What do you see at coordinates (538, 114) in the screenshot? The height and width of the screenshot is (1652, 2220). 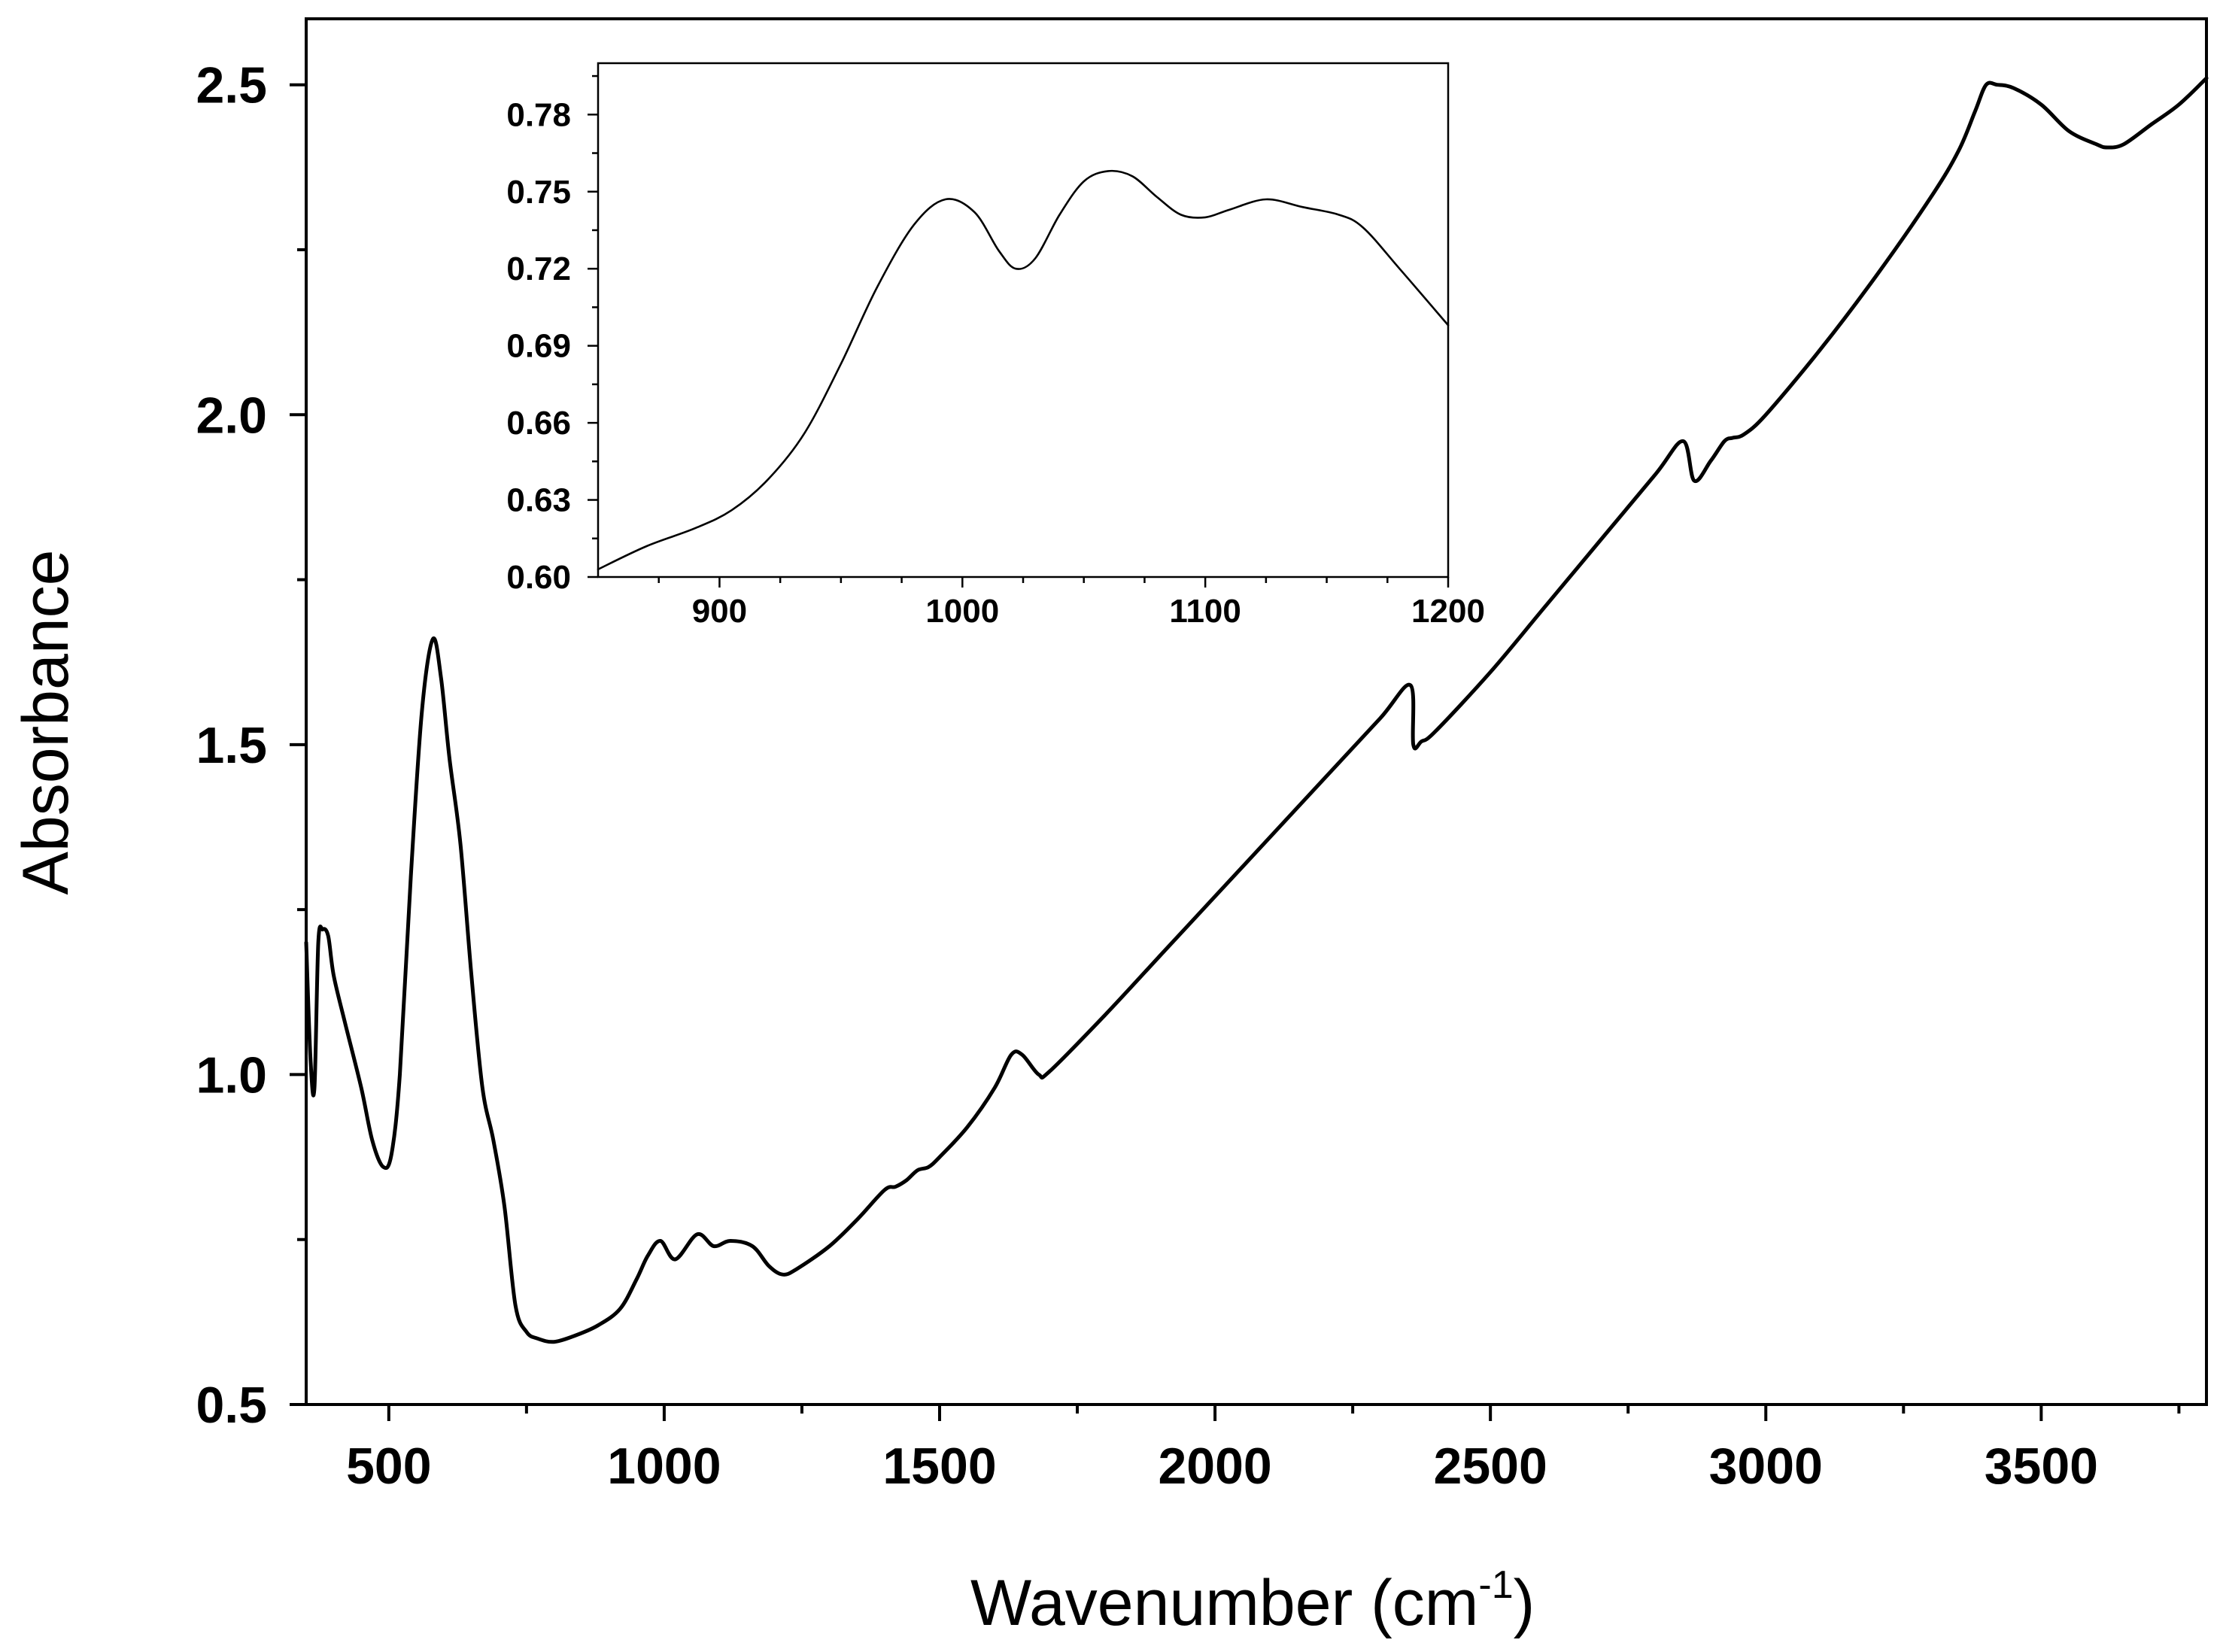 I see `inset-y-tick-label: 0.78` at bounding box center [538, 114].